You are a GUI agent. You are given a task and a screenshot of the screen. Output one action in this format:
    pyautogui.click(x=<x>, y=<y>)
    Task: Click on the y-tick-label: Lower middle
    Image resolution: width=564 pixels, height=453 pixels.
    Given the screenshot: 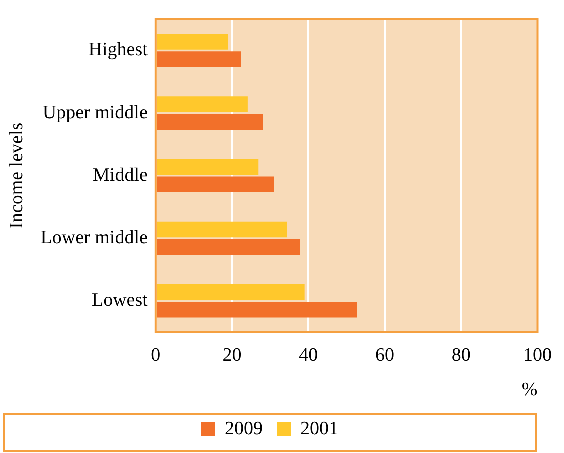 What is the action you would take?
    pyautogui.click(x=94, y=237)
    